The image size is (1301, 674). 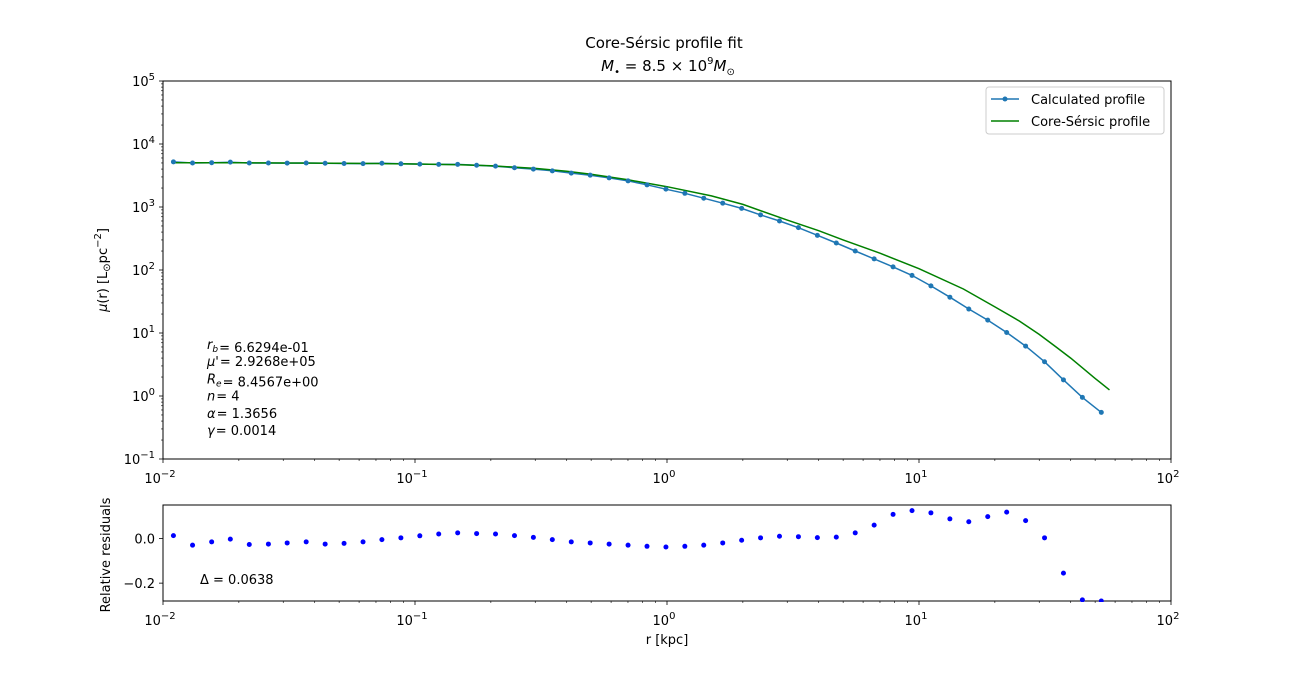 I want to click on legend-entry-calculated: Calculated profile, so click(x=1068, y=100).